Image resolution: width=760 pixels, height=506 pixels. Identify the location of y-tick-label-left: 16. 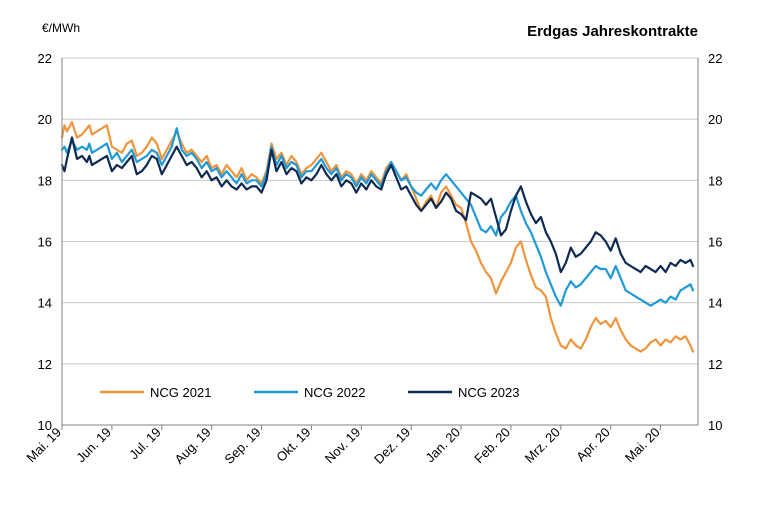
(45, 242).